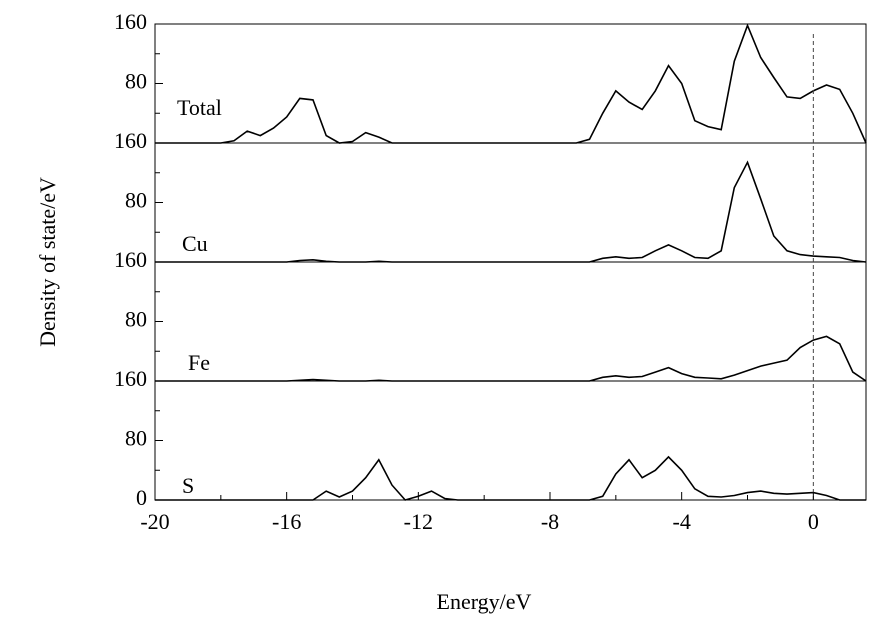  Describe the element at coordinates (813, 521) in the screenshot. I see `x-tick-label: 0` at that location.